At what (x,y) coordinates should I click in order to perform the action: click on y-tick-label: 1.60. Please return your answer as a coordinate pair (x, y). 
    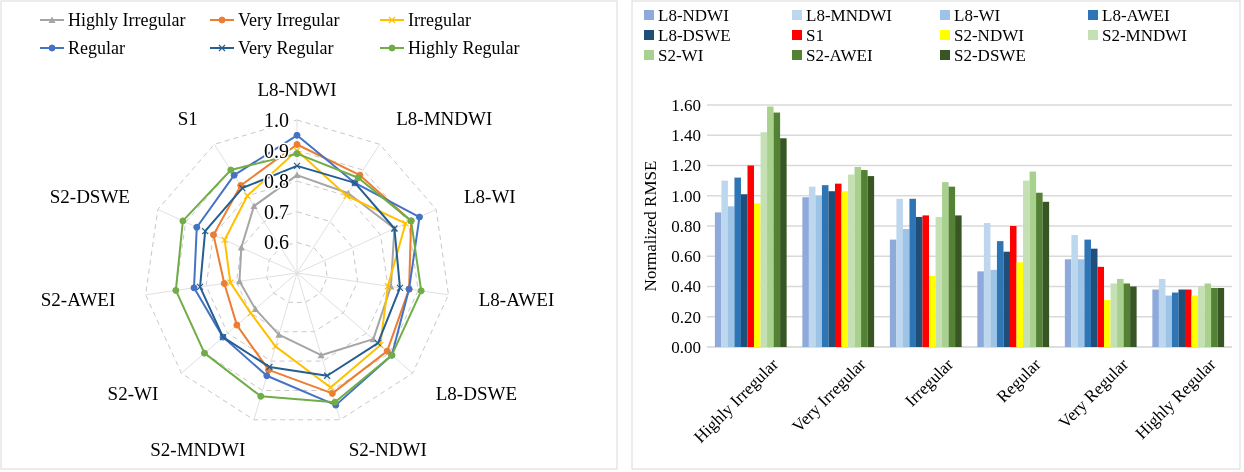
    Looking at the image, I should click on (686, 105).